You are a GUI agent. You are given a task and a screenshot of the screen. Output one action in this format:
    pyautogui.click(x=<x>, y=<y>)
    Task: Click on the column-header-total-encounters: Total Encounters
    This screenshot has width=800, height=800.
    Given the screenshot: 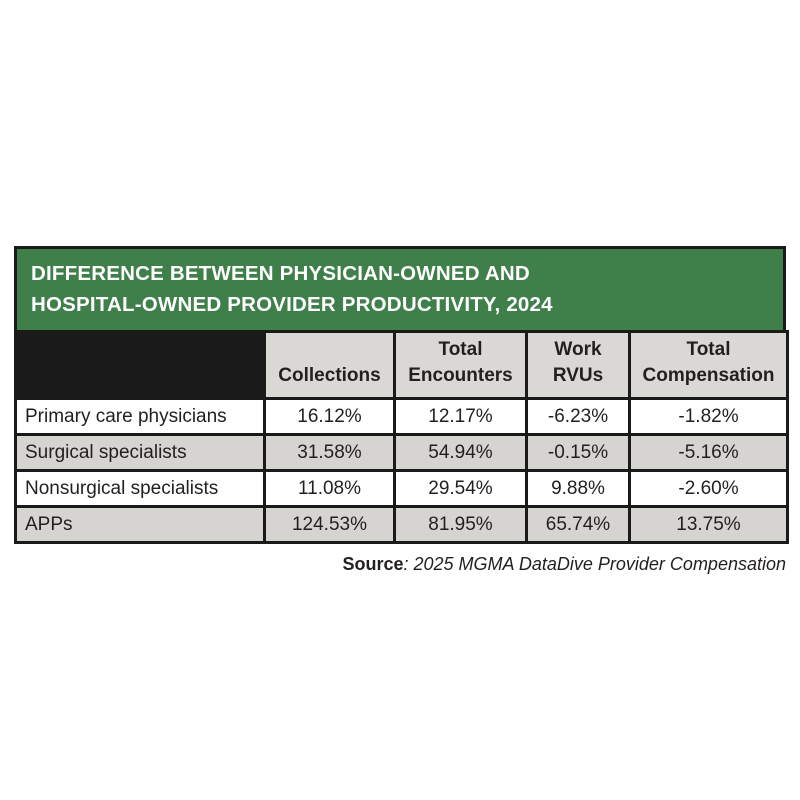 What is the action you would take?
    pyautogui.click(x=460, y=365)
    